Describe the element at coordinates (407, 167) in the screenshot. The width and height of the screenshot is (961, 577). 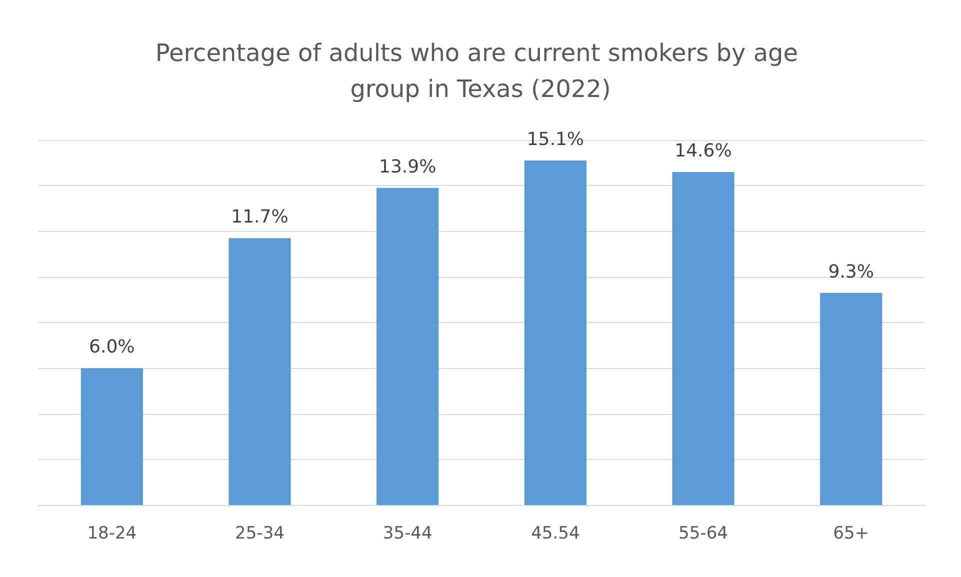
I see `data-label: 13.9%` at that location.